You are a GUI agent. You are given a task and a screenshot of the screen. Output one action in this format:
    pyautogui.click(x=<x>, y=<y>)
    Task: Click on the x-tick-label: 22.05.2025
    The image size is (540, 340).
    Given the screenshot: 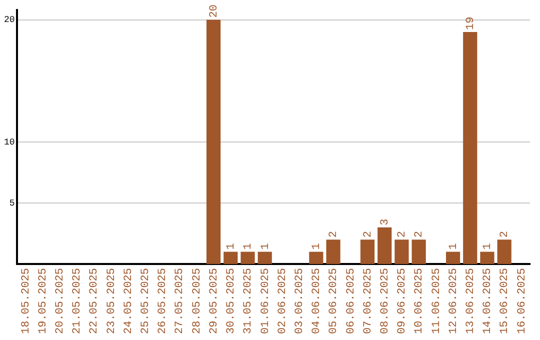 What is the action you would take?
    pyautogui.click(x=94, y=301)
    